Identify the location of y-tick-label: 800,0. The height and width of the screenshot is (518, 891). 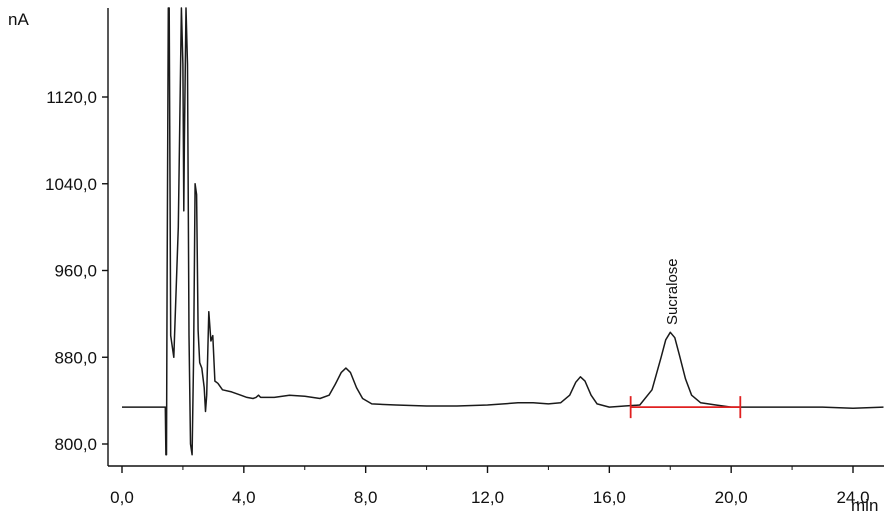
(75, 444).